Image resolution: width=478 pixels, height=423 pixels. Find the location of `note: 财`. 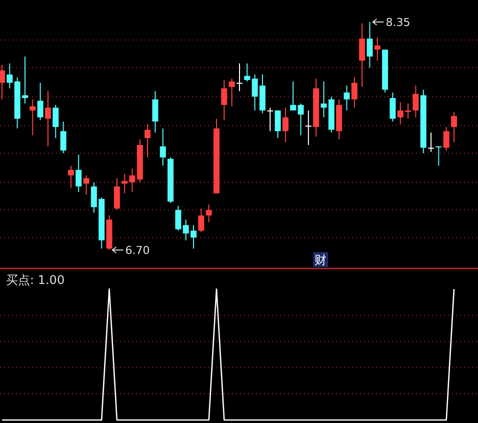

note: 财 is located at coordinates (320, 259).